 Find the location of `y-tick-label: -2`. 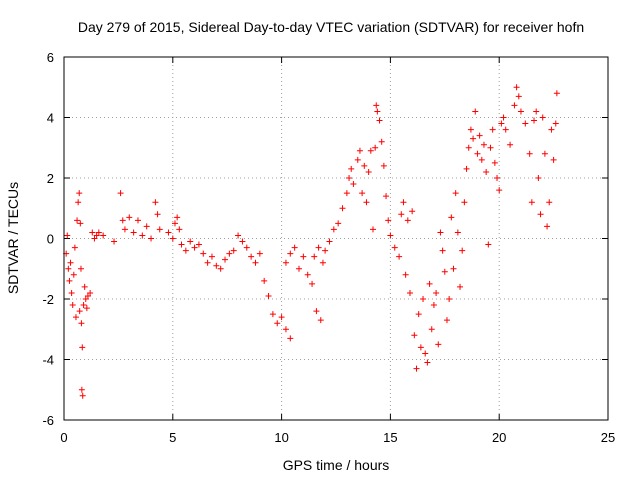

y-tick-label: -2 is located at coordinates (48, 299).